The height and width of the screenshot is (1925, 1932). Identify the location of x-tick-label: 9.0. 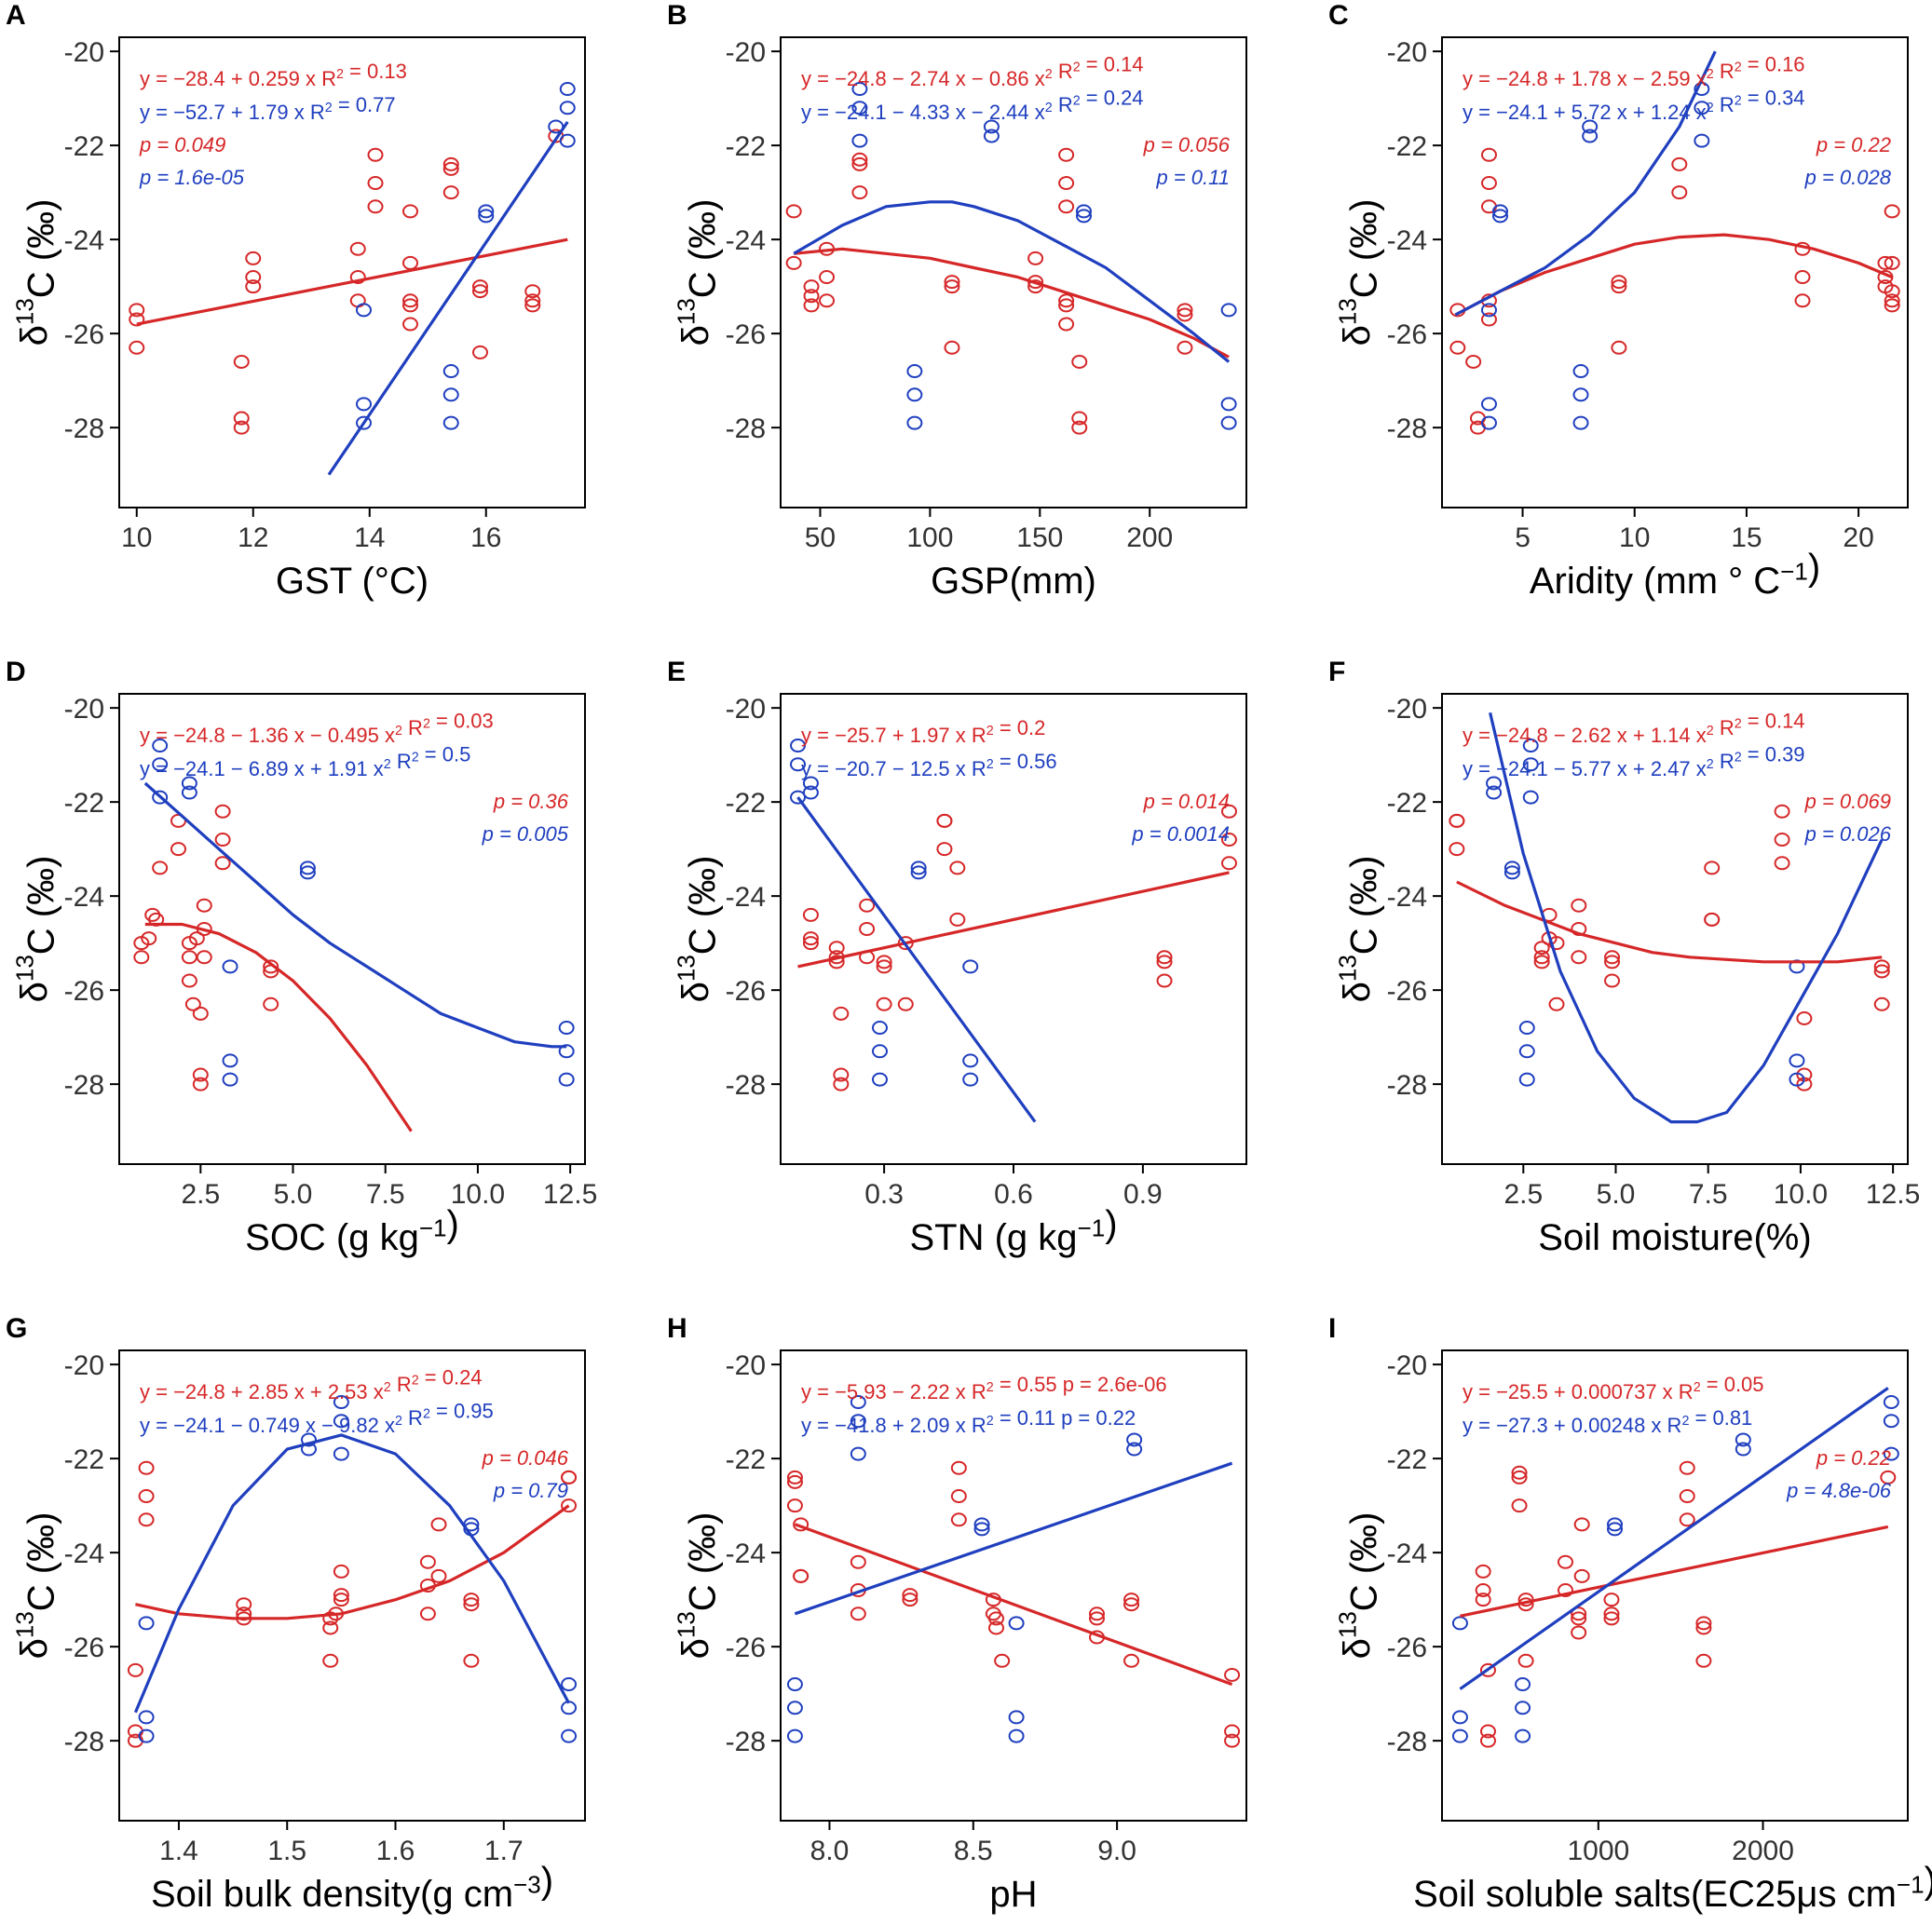
(1116, 1851).